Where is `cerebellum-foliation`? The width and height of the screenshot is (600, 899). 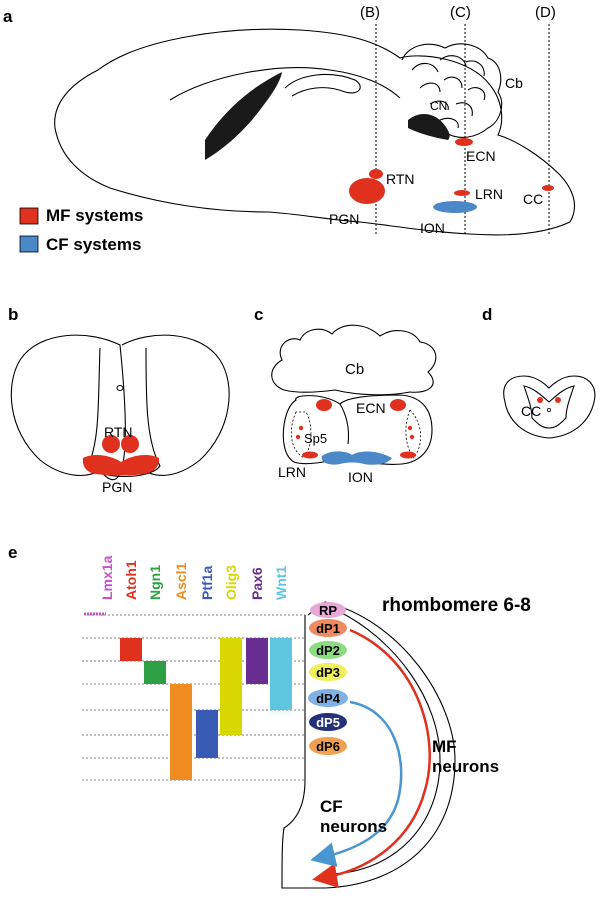 cerebellum-foliation is located at coordinates (452, 90).